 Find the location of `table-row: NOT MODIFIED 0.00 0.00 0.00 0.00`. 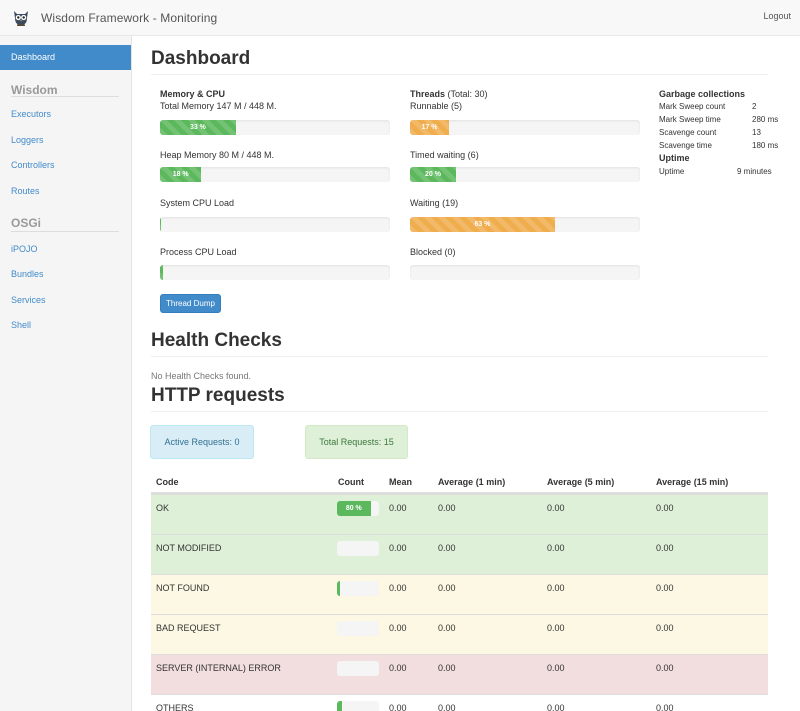

table-row: NOT MODIFIED 0.00 0.00 0.00 0.00 is located at coordinates (459, 554).